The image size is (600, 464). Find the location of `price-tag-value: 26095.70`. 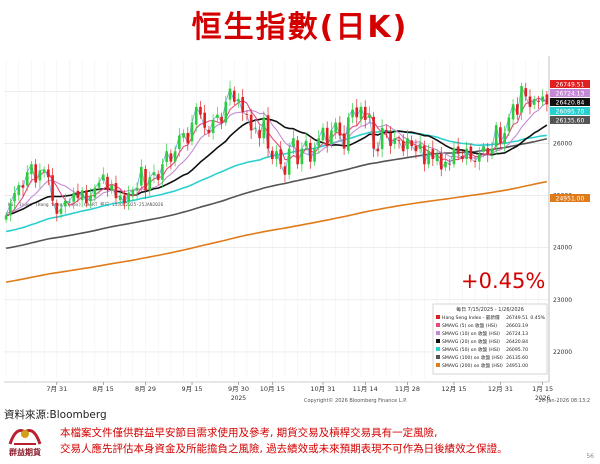

price-tag-value: 26095.70 is located at coordinates (570, 111).